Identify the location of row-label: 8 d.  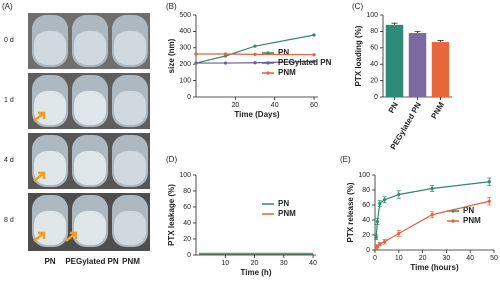
(9, 220).